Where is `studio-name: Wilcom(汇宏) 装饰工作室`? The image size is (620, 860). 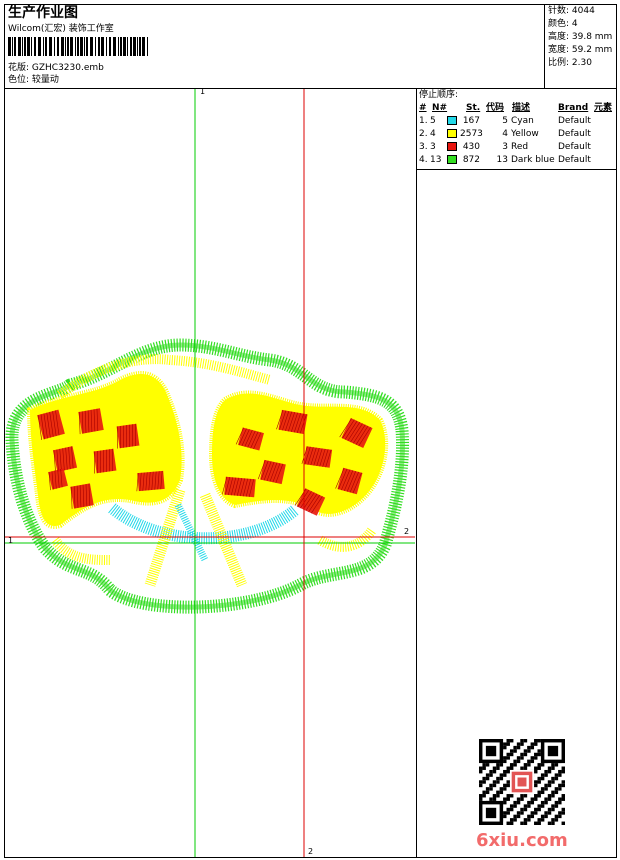 studio-name: Wilcom(汇宏) 装饰工作室 is located at coordinates (61, 29).